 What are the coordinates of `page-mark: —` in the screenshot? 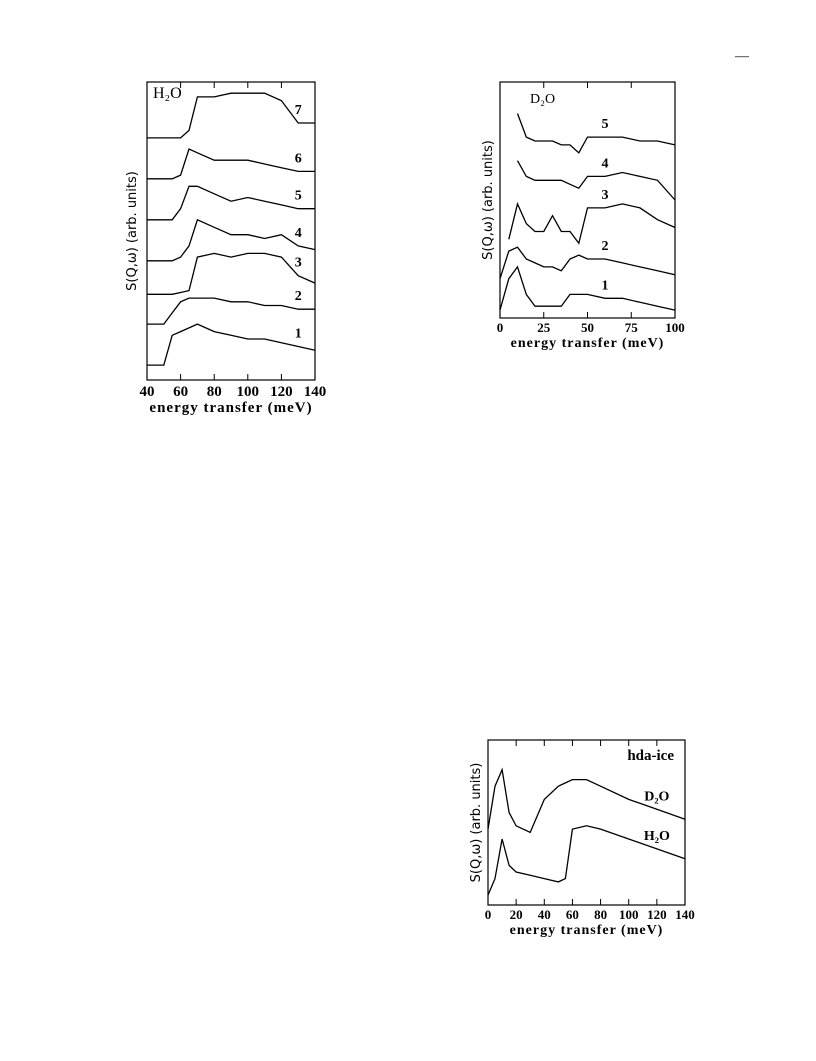 It's located at (742, 56).